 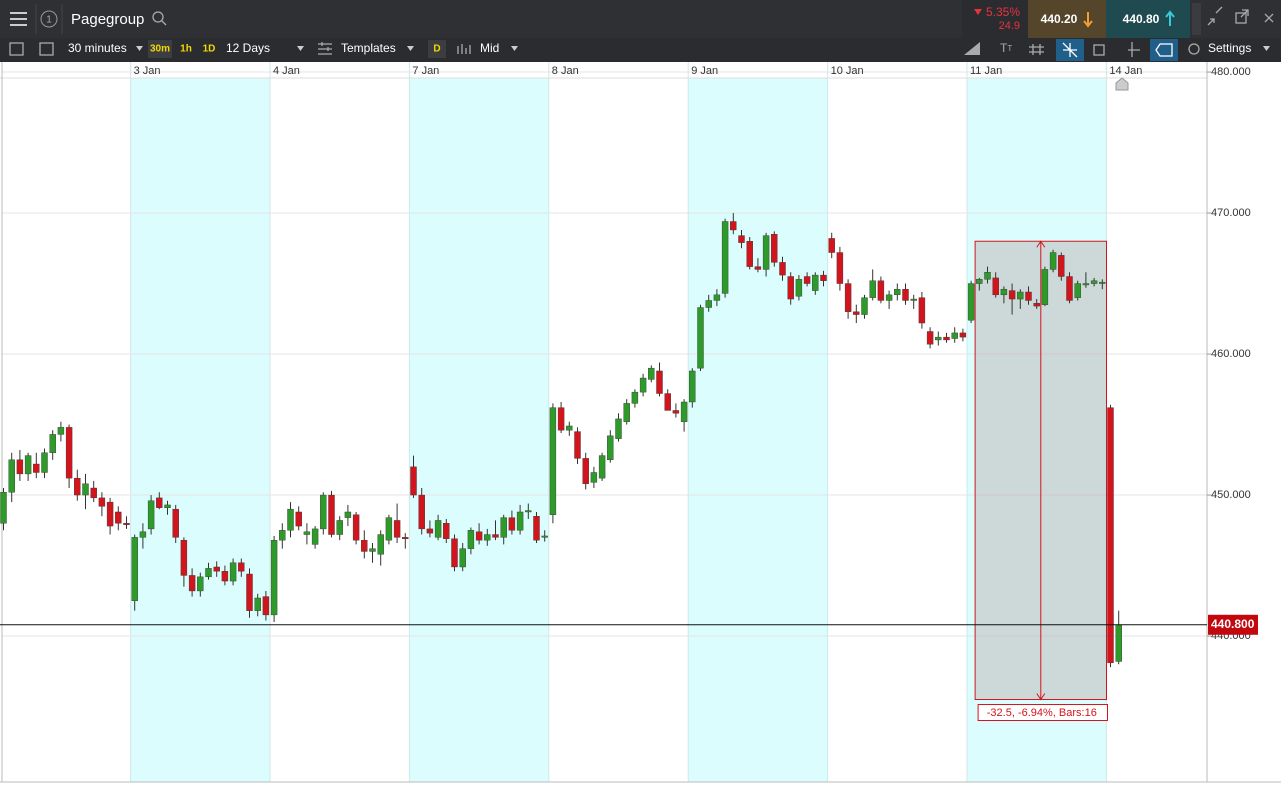 I want to click on change-box, so click(x=995, y=19).